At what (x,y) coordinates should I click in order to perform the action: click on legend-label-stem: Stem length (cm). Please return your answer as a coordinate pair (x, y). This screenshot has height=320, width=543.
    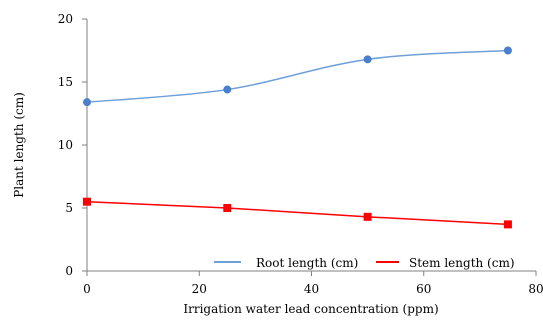
    Looking at the image, I should click on (462, 263).